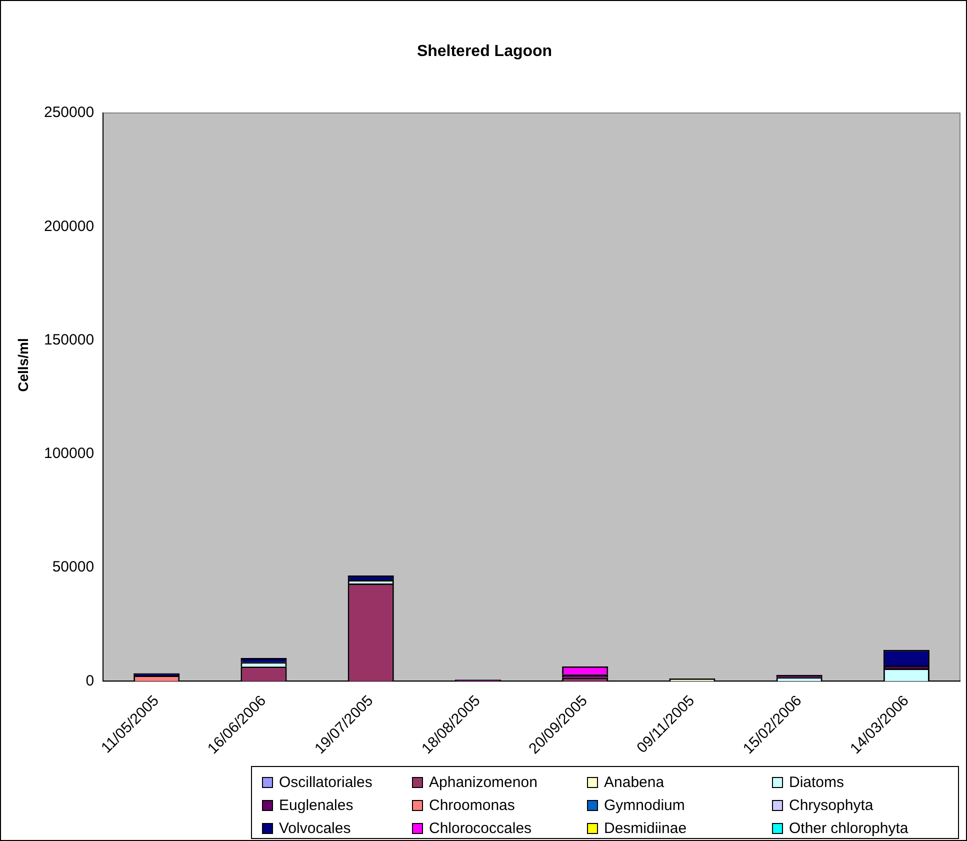  What do you see at coordinates (480, 828) in the screenshot?
I see `legend-label: Chlorococcales` at bounding box center [480, 828].